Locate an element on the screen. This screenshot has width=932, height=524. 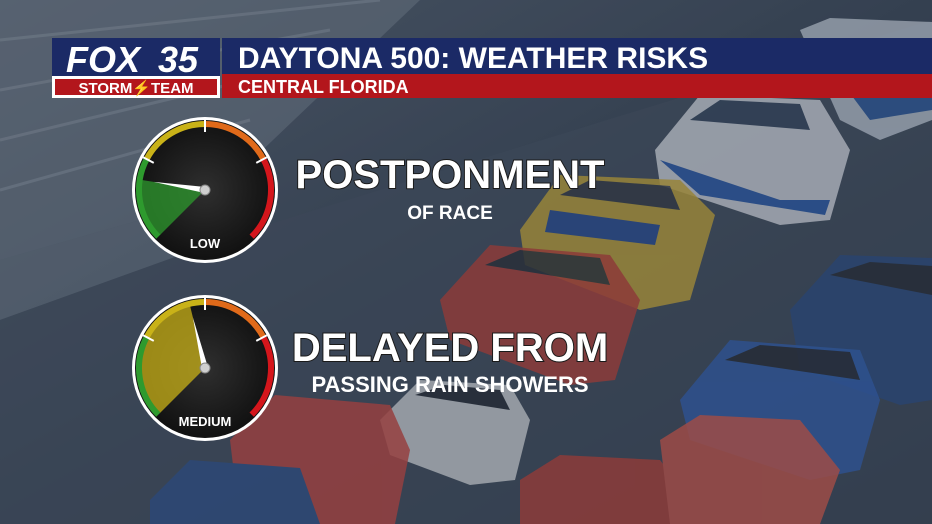
gauge-level-label: LOW is located at coordinates (205, 243).